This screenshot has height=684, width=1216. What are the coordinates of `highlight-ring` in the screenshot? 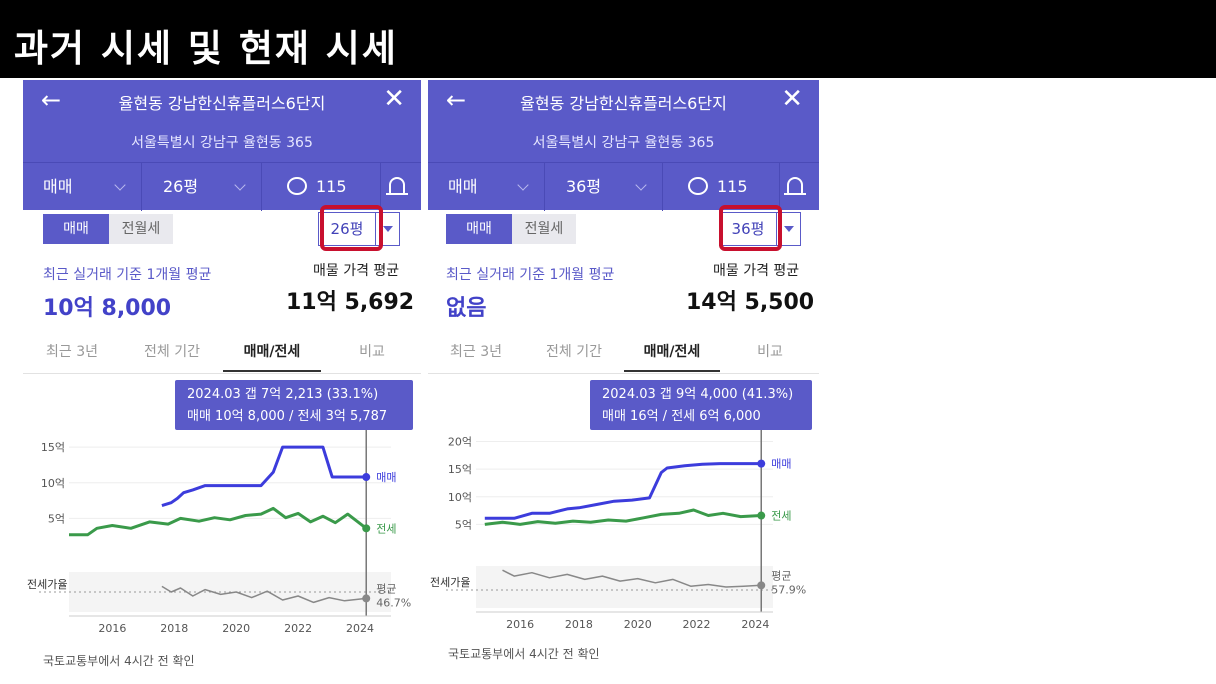 It's located at (351, 228).